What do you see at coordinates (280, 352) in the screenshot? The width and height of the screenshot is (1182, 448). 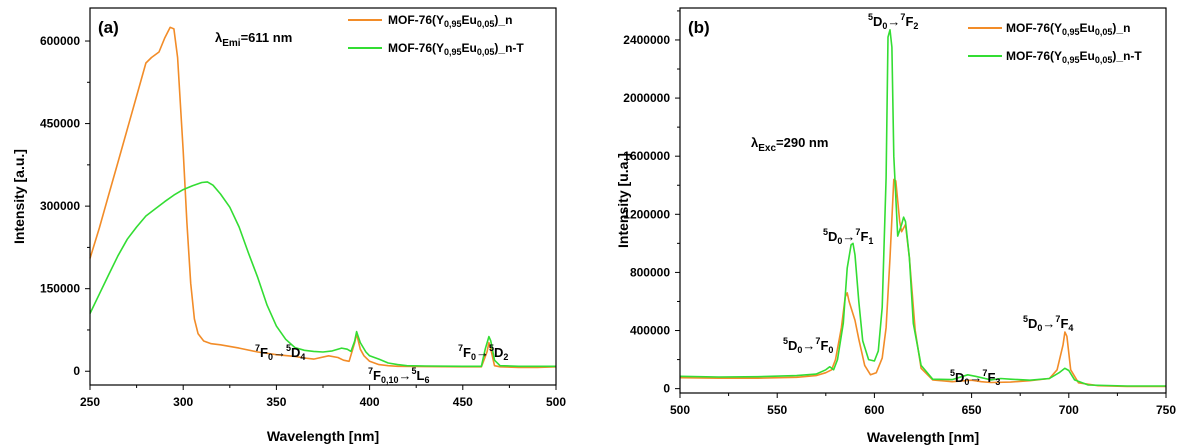 I see `transition-label: 7F0→5D4` at bounding box center [280, 352].